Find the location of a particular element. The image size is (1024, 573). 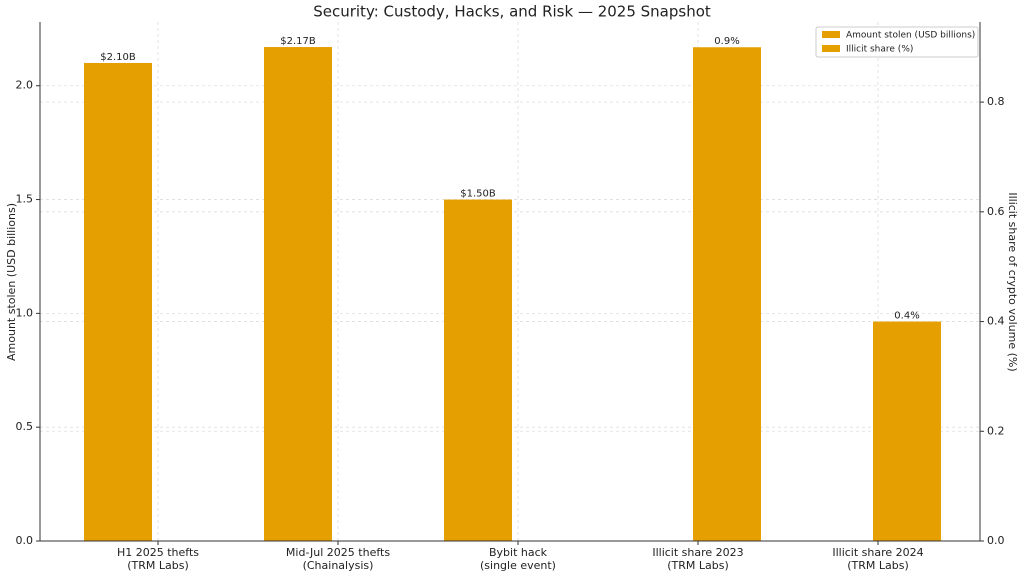

y2-tick-label: 0.4 is located at coordinates (996, 321).